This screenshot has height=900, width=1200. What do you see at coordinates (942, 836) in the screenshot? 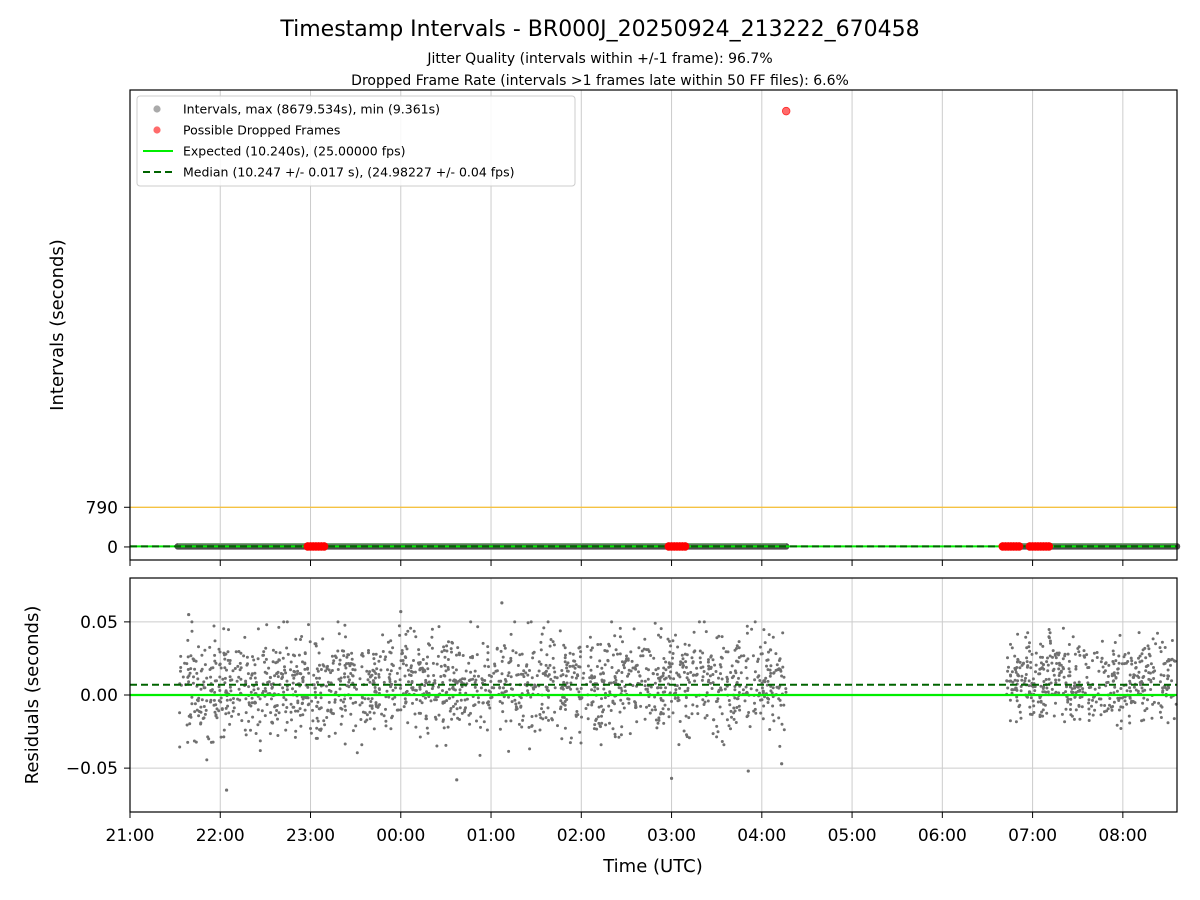
I see `x-tick-label: 06:00` at bounding box center [942, 836].